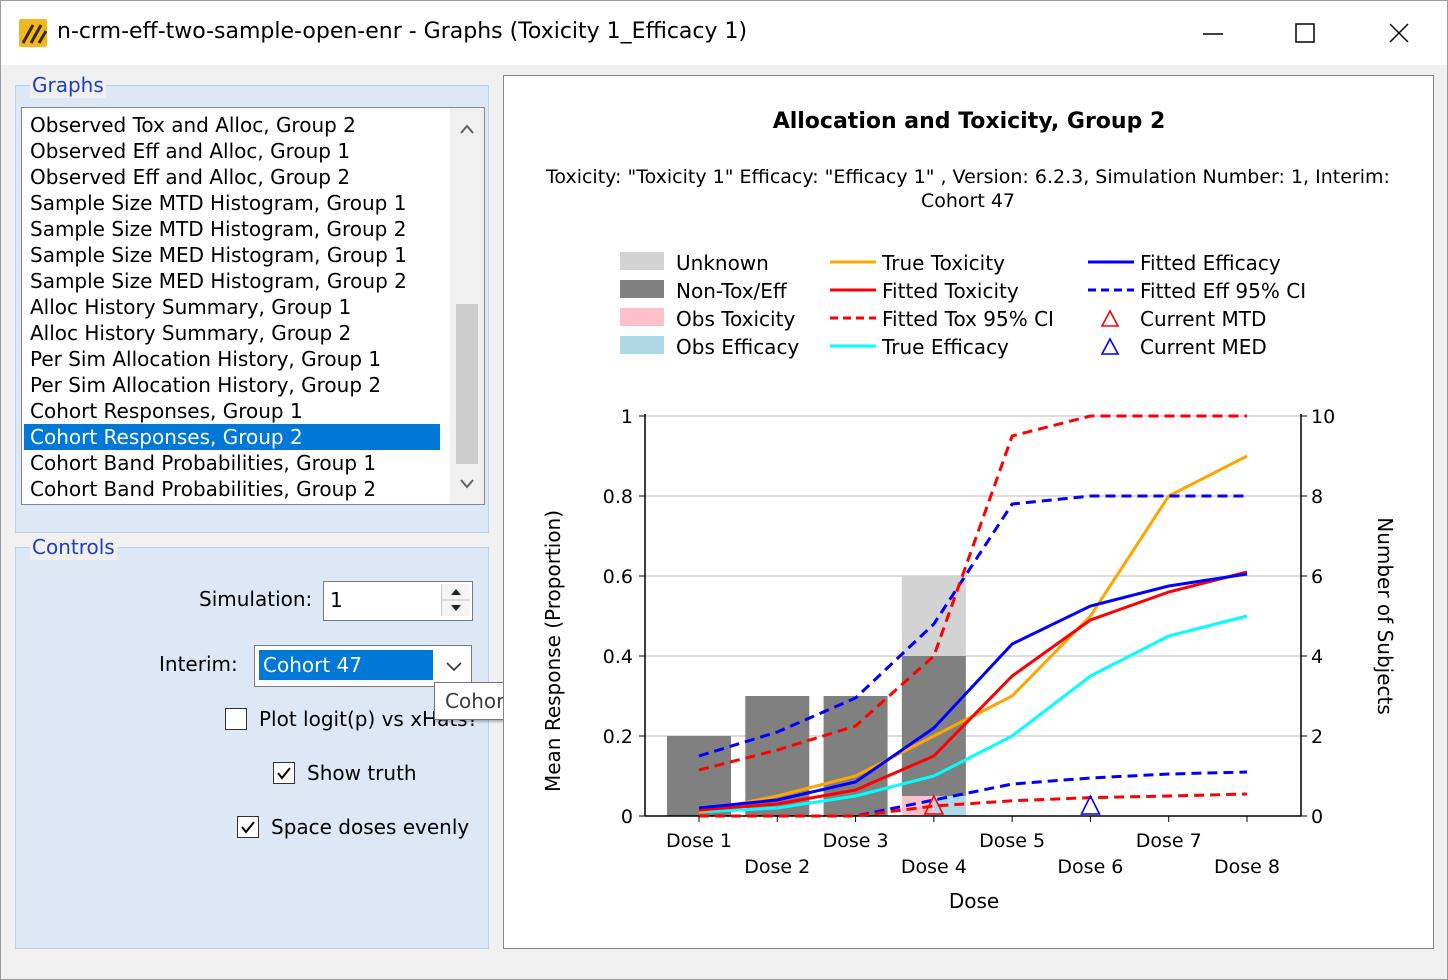 The image size is (1448, 980). What do you see at coordinates (945, 347) in the screenshot?
I see `legend-label: True Efficacy` at bounding box center [945, 347].